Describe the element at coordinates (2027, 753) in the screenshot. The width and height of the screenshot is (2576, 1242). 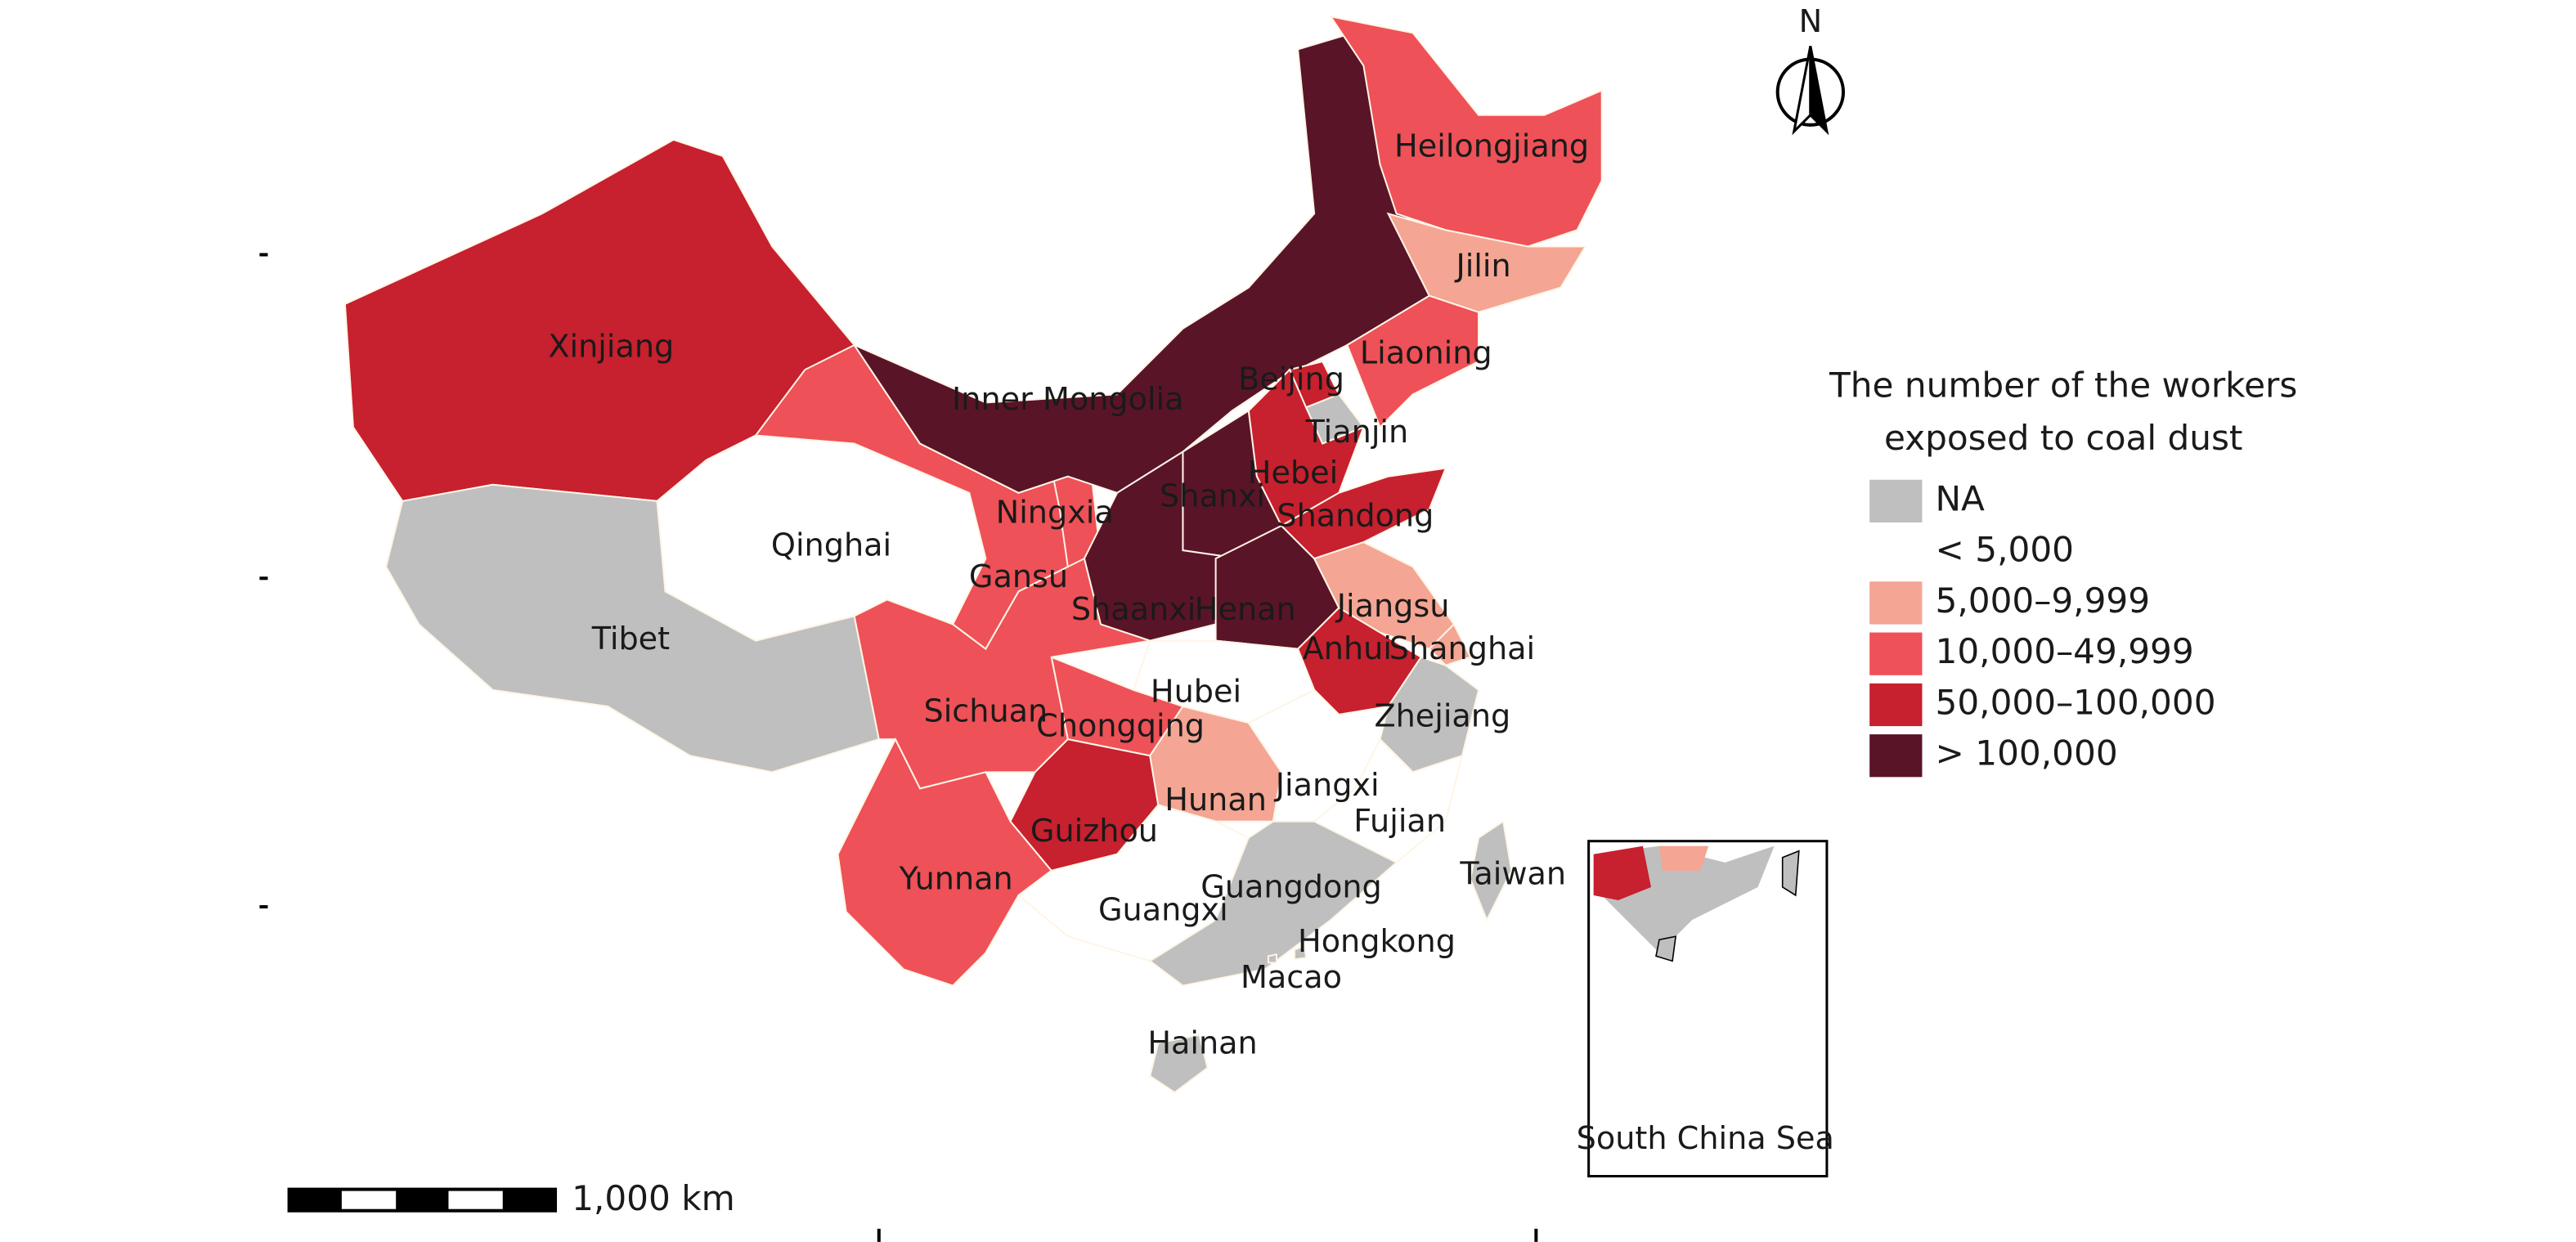
I see `legend-label: > 100,000` at that location.